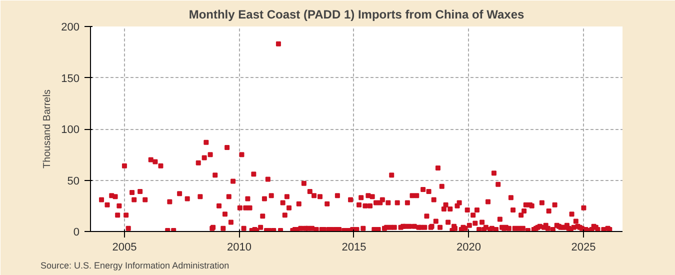 The height and width of the screenshot is (275, 675). What do you see at coordinates (356, 15) in the screenshot?
I see `chart-title: Monthly East Coast (PADD 1) Imports from China of Waxes` at bounding box center [356, 15].